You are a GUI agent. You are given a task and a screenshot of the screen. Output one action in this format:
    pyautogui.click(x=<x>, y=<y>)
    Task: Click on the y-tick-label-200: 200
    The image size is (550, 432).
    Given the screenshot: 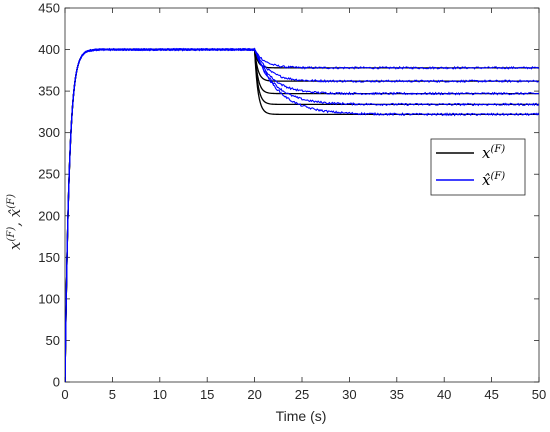 What is the action you would take?
    pyautogui.click(x=49, y=215)
    